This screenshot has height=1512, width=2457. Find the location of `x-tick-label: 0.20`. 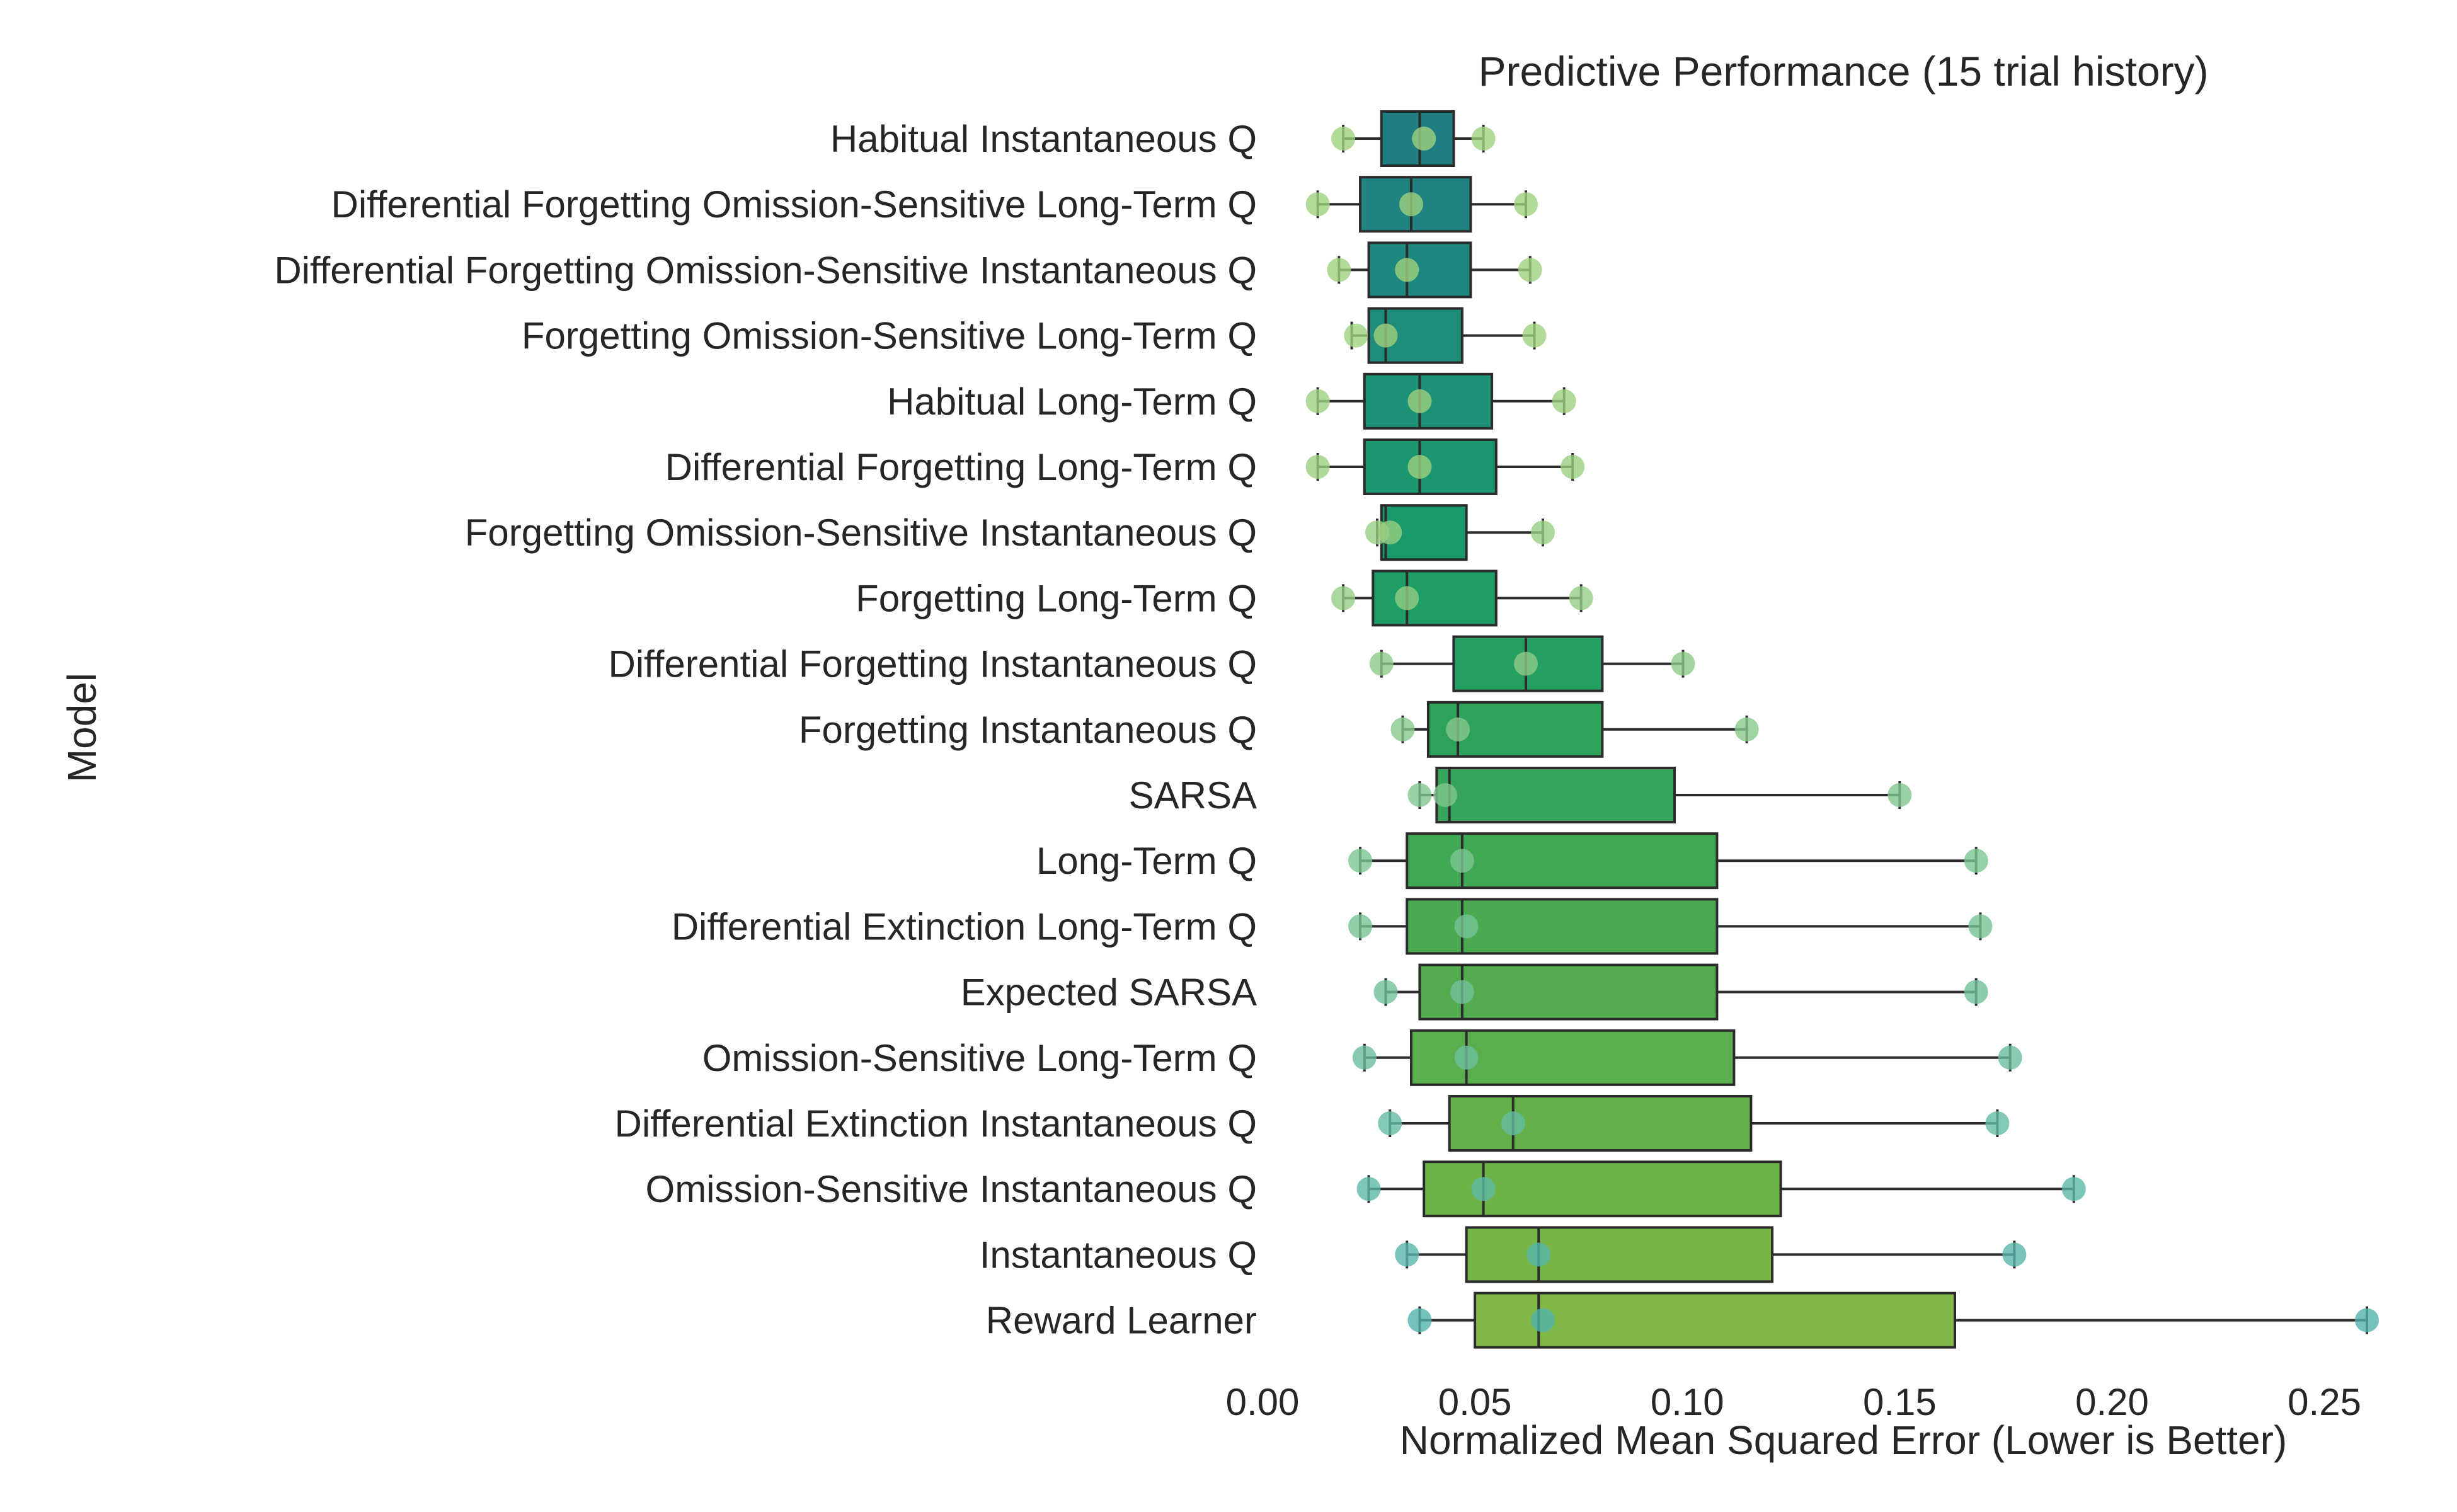

x-tick-label: 0.20 is located at coordinates (2112, 1402).